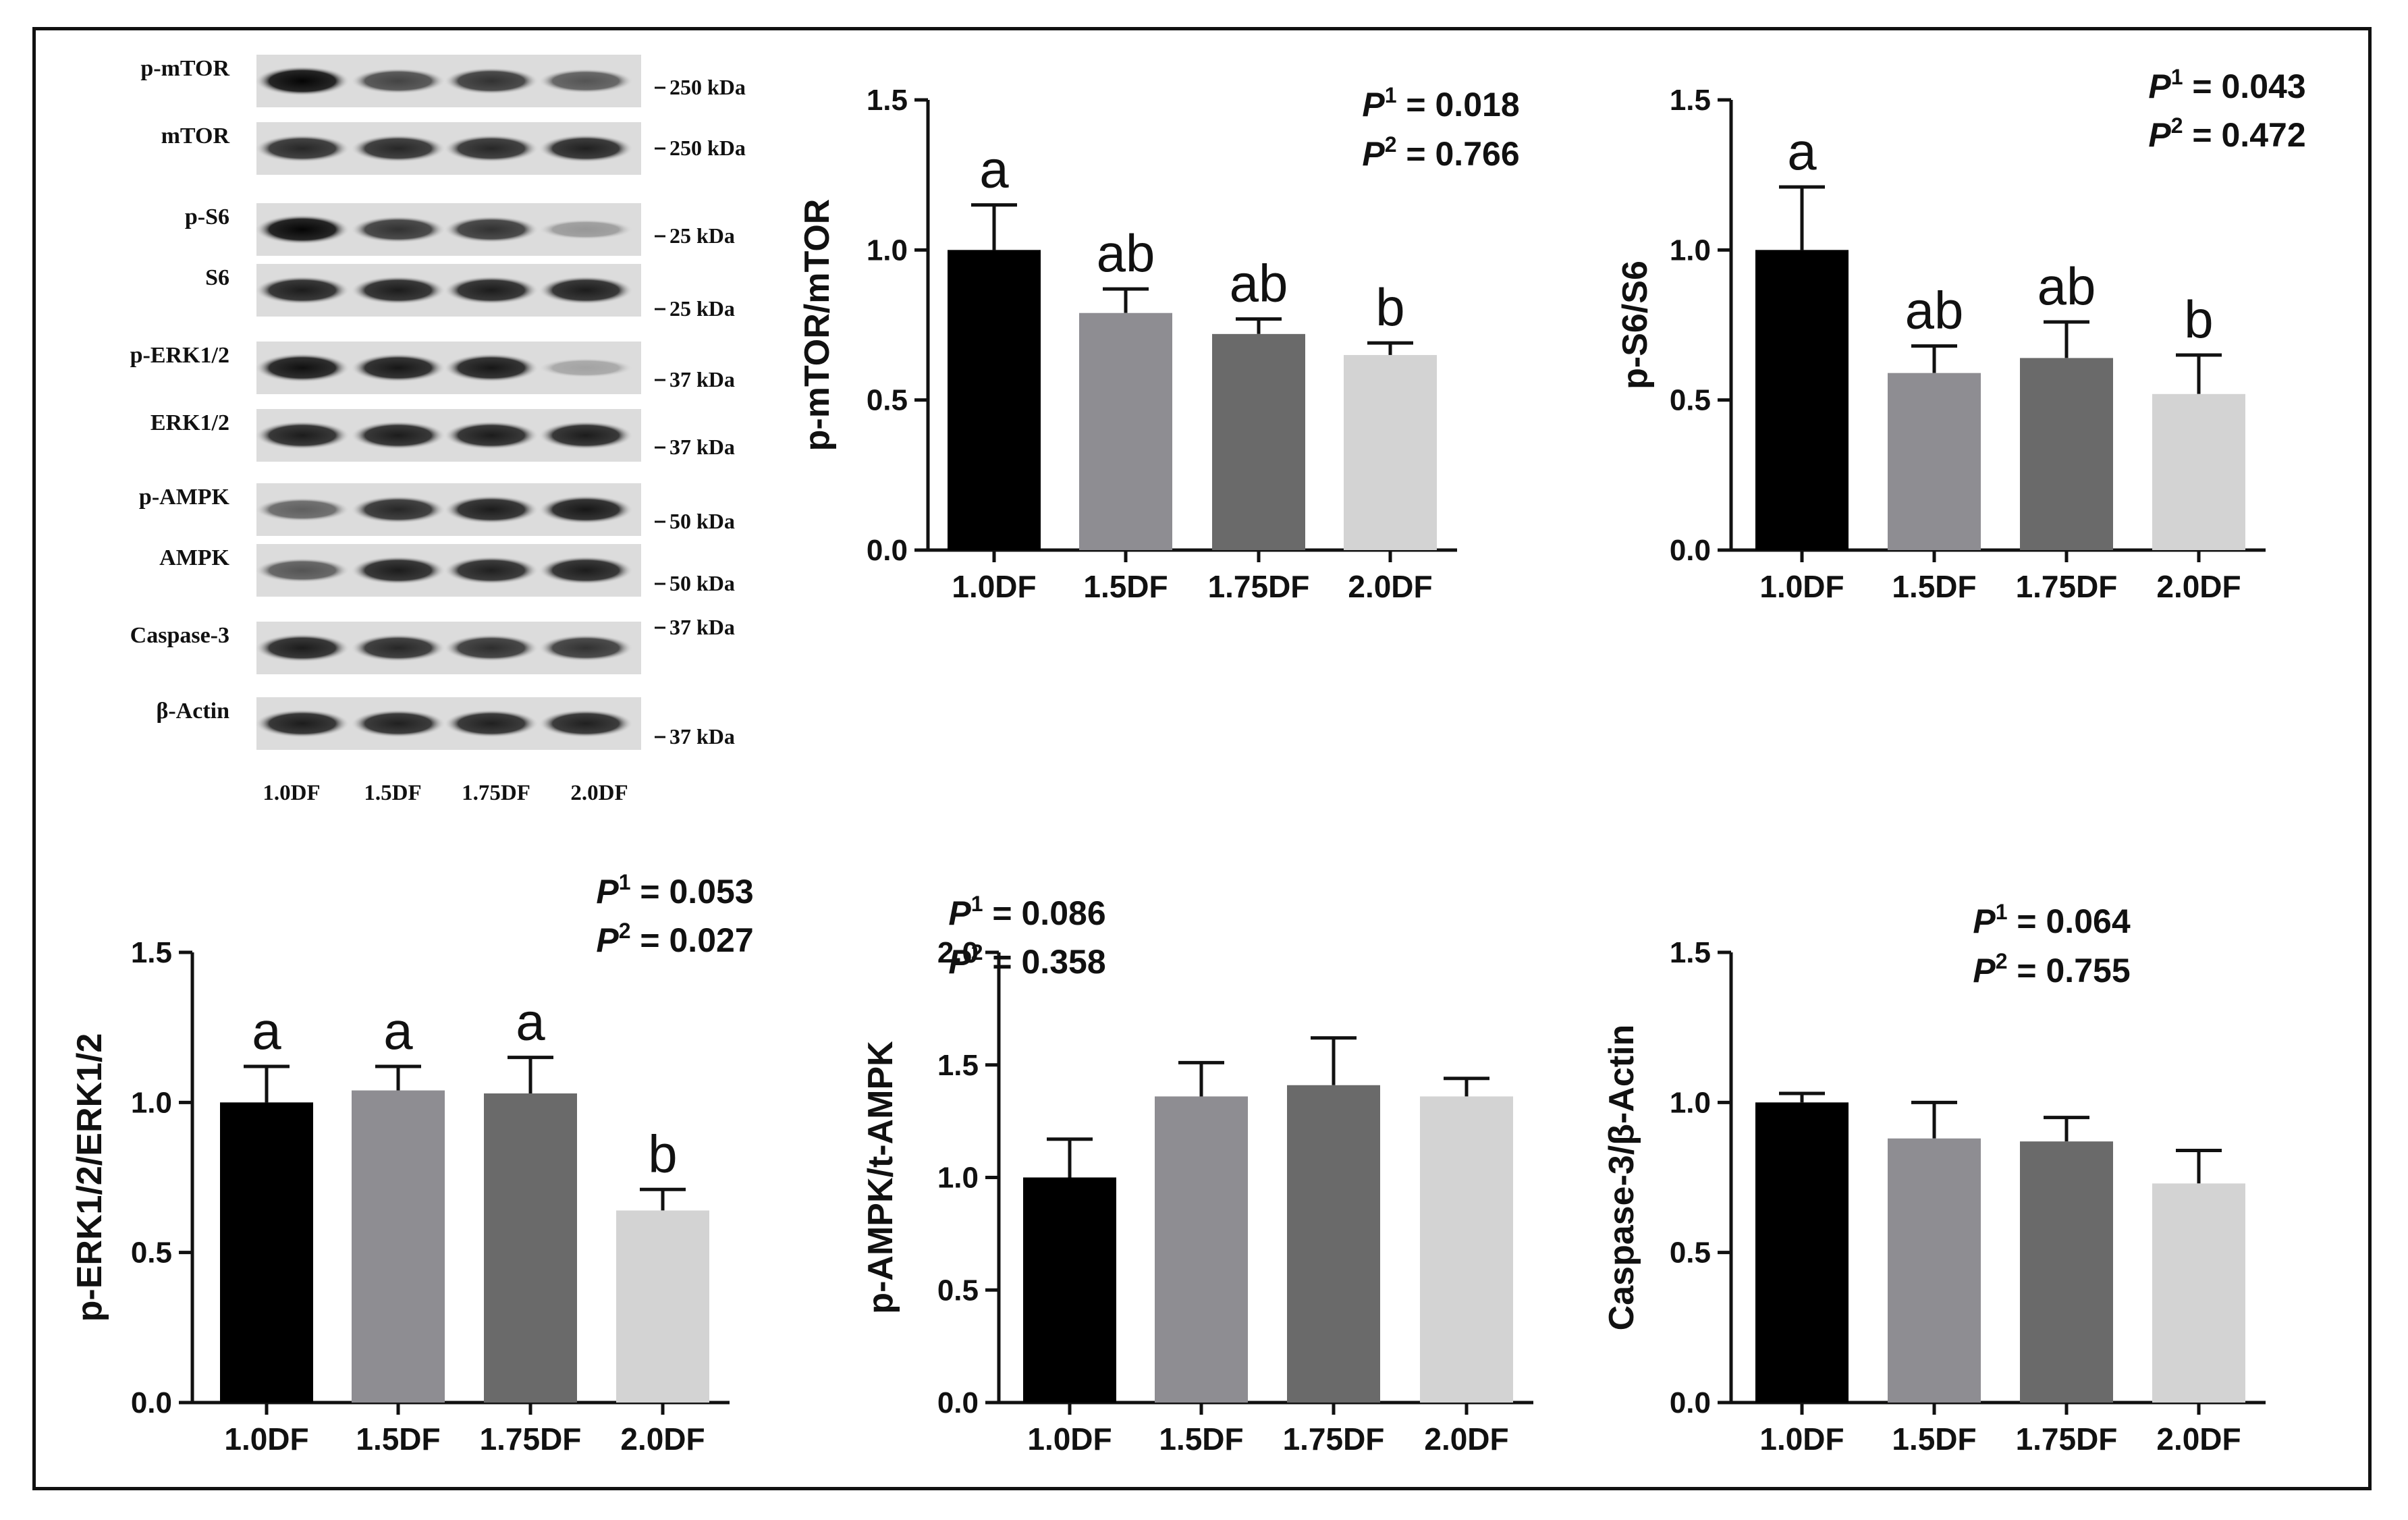 The width and height of the screenshot is (2408, 1520). I want to click on blot-protein-label: p-AMPK, so click(184, 497).